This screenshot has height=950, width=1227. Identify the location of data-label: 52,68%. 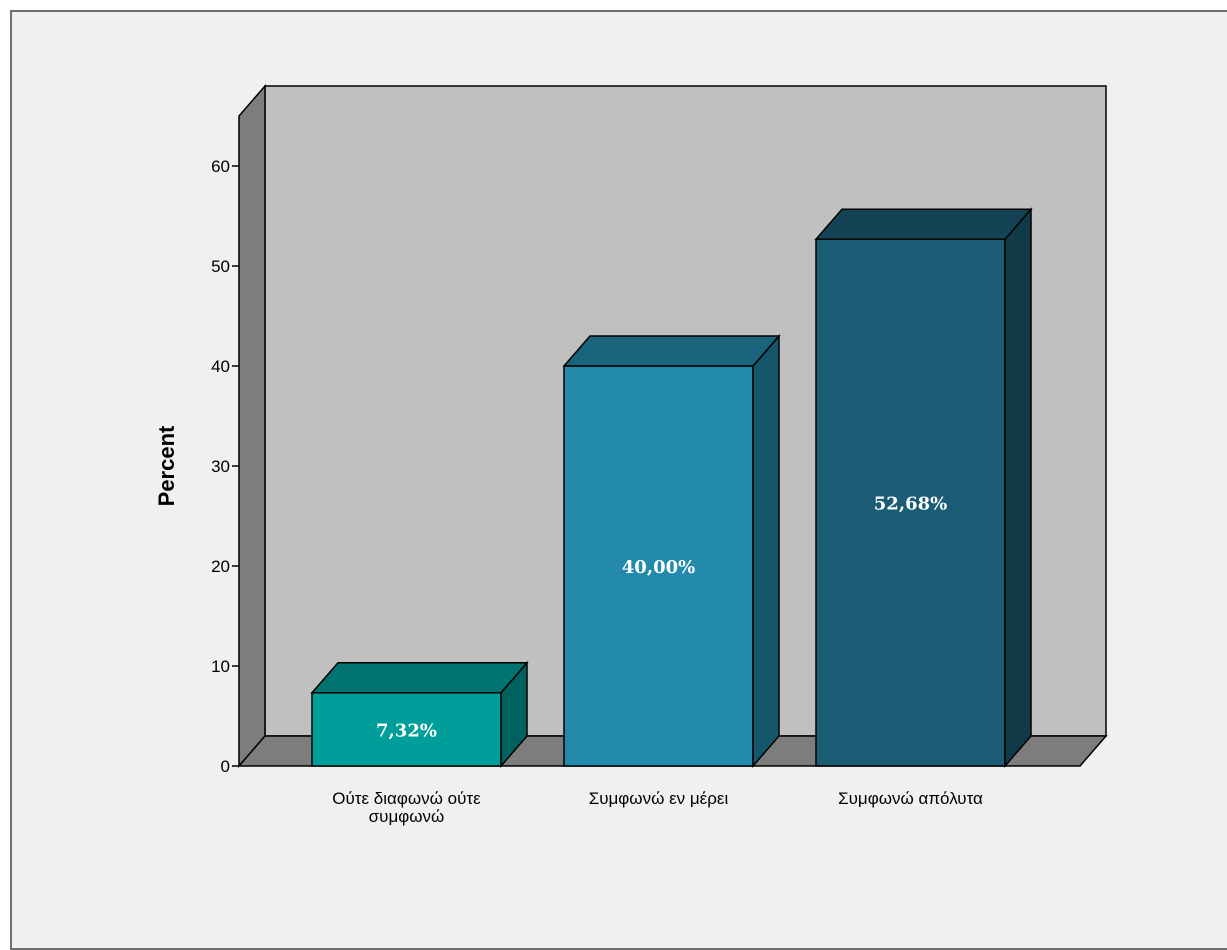
(910, 504).